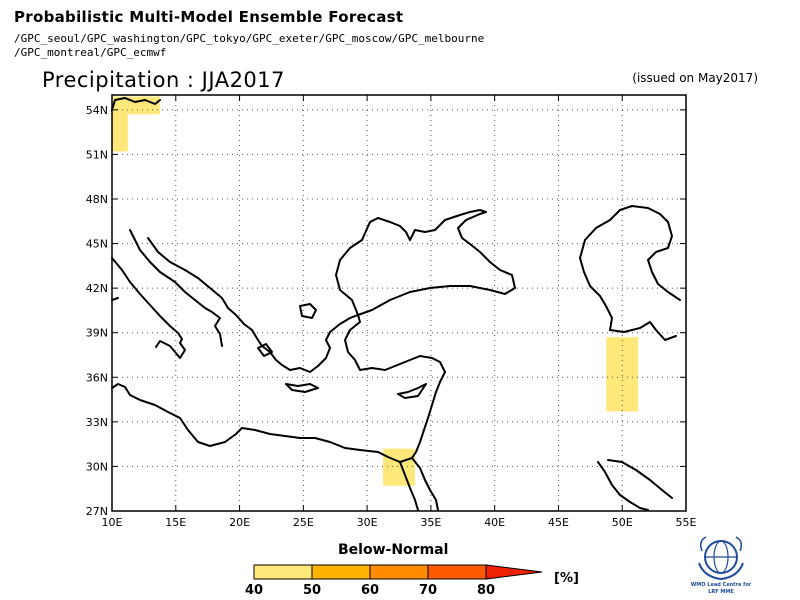  What do you see at coordinates (97, 466) in the screenshot?
I see `lat-tick-label: 30N` at bounding box center [97, 466].